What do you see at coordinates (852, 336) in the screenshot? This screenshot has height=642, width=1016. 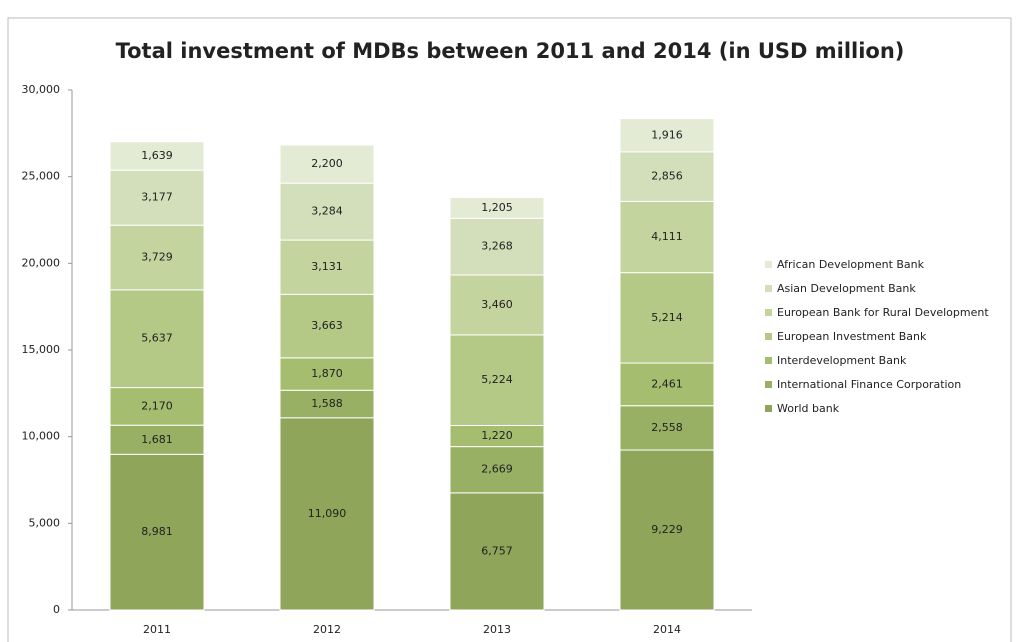 I see `legend-label: European Investment Bank` at bounding box center [852, 336].